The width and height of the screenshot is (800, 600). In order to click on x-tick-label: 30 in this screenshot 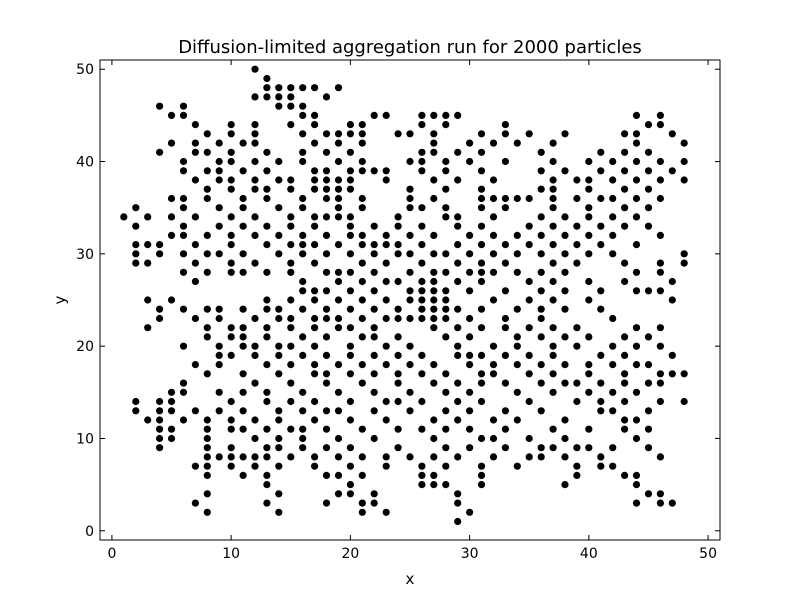, I will do `click(470, 554)`.